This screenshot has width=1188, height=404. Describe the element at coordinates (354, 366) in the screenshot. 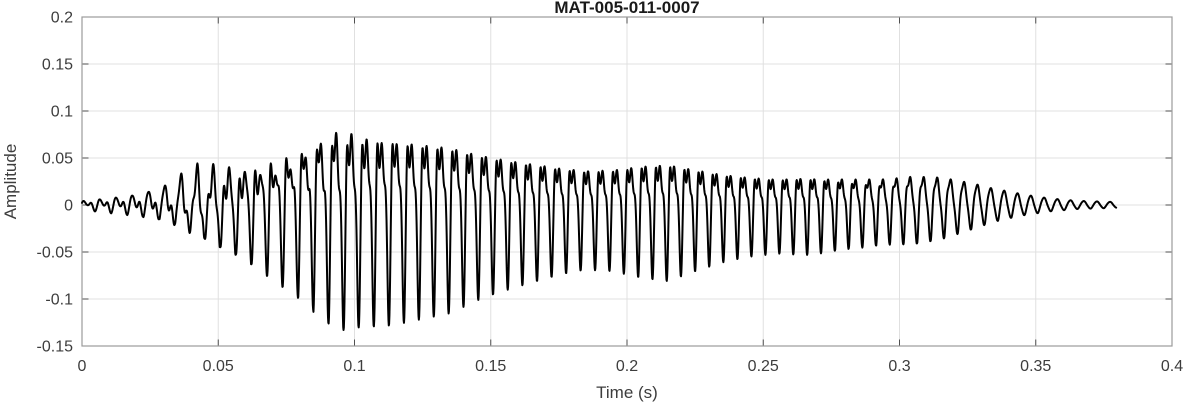

I see `x-tick-label: 0.1` at that location.